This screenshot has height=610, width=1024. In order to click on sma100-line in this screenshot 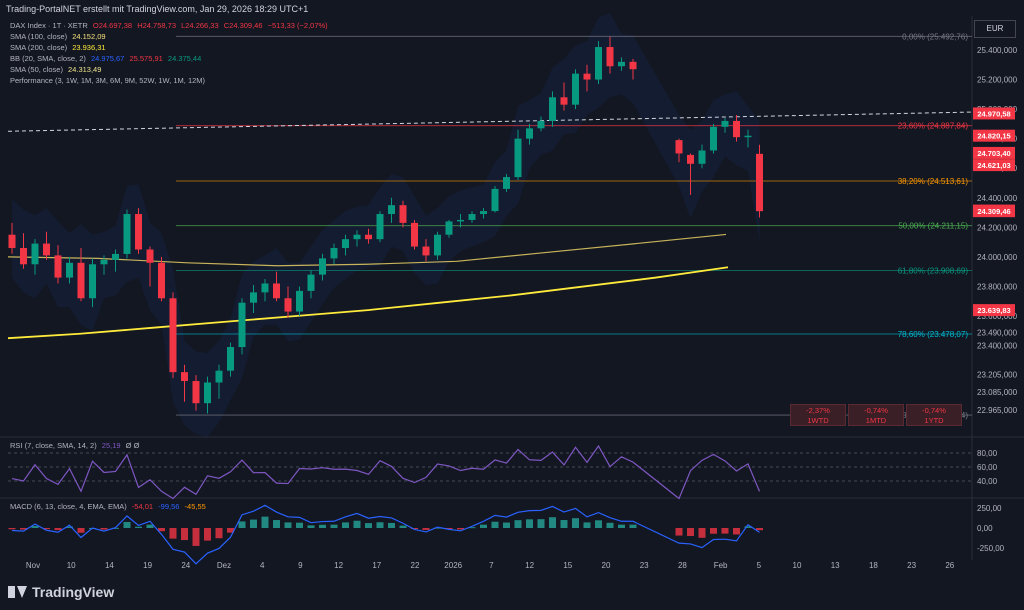, I will do `click(367, 250)`.